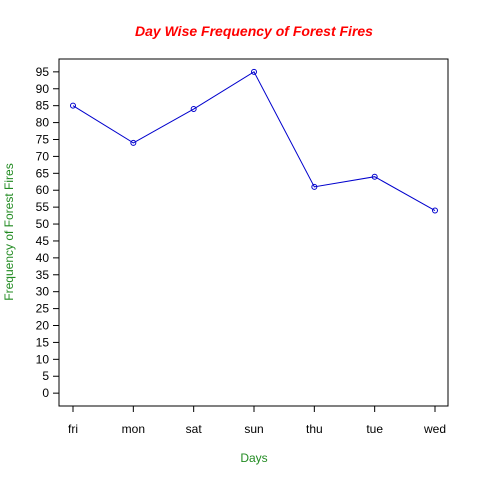 This screenshot has width=480, height=480. What do you see at coordinates (43, 106) in the screenshot?
I see `y-tick-label: 85` at bounding box center [43, 106].